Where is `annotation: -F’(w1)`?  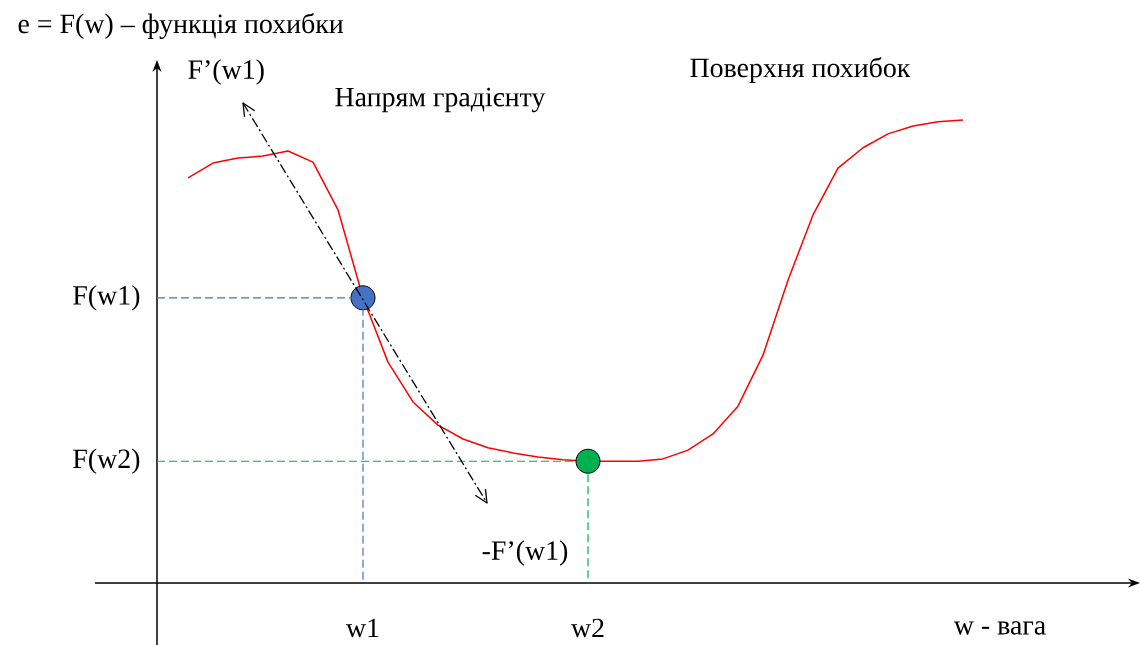 annotation: -F’(w1) is located at coordinates (525, 553).